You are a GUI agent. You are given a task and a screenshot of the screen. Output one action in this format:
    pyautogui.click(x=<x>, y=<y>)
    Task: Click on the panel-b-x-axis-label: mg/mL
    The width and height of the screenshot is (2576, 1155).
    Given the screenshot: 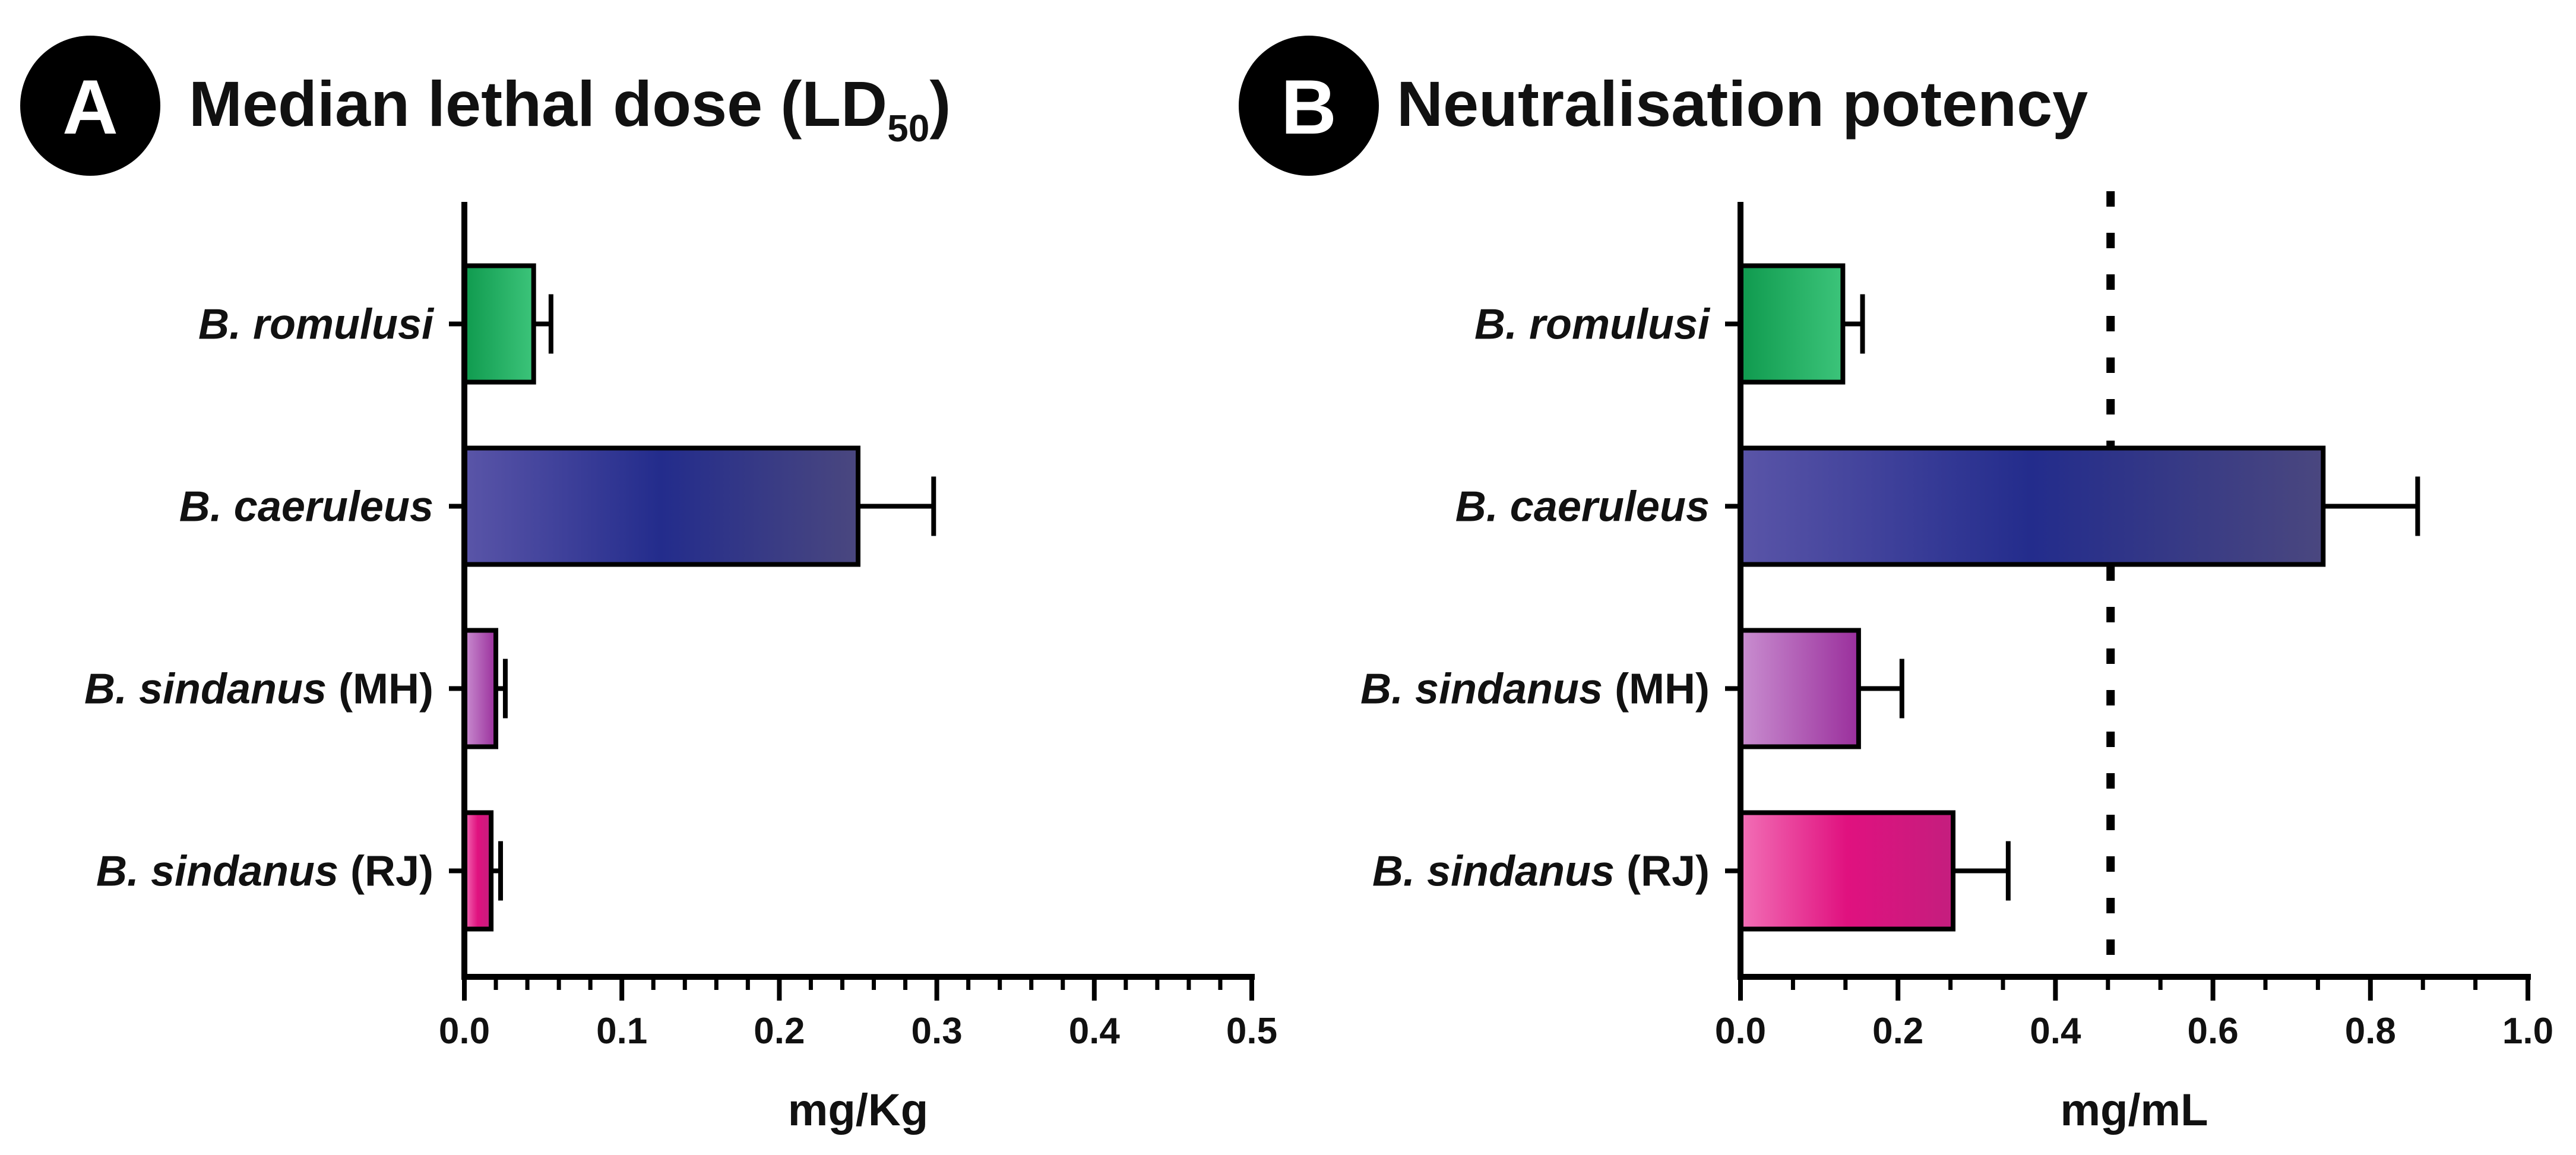 What is the action you would take?
    pyautogui.click(x=2134, y=1110)
    